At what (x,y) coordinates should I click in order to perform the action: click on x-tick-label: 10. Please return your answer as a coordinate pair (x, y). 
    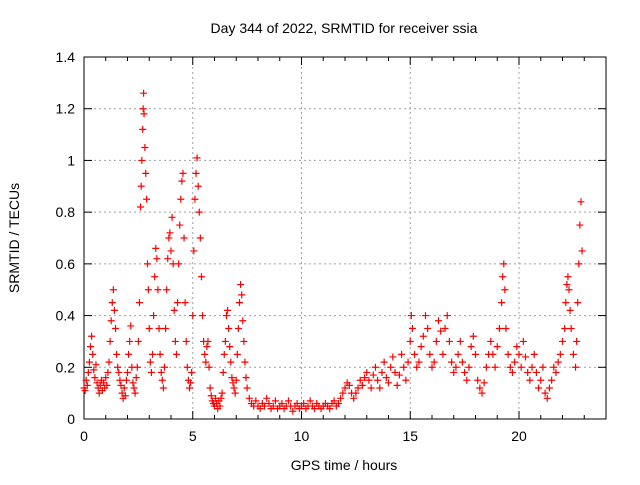
    Looking at the image, I should click on (302, 436).